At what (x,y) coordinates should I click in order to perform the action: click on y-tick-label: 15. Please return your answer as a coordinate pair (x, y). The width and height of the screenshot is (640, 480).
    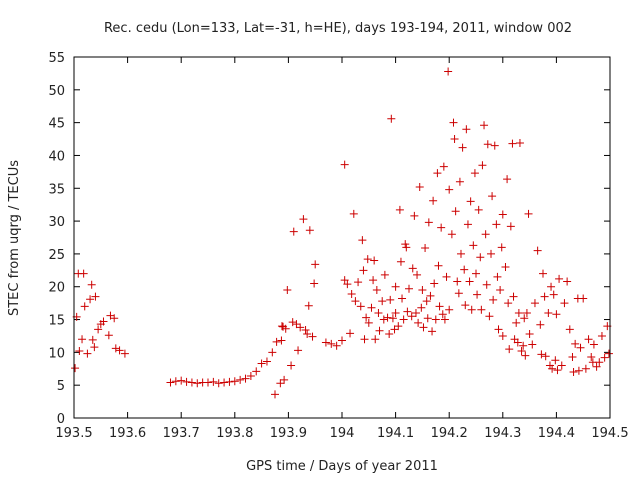
    Looking at the image, I should click on (56, 321).